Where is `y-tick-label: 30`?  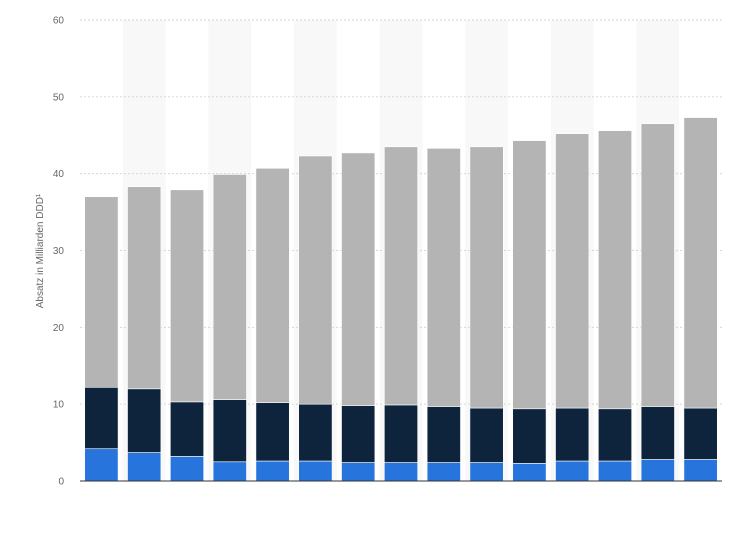 y-tick-label: 30 is located at coordinates (59, 251).